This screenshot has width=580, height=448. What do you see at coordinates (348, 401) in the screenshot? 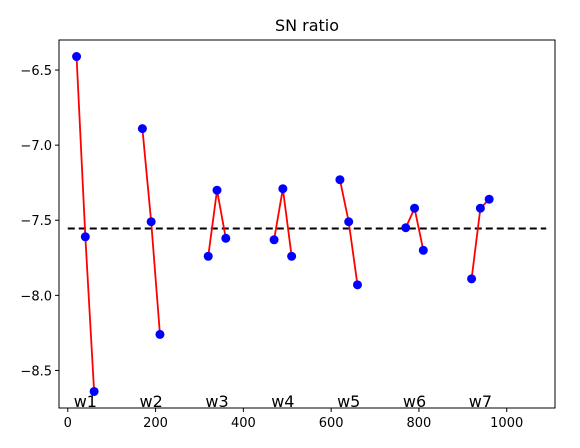
I see `group-label-w5: w5` at bounding box center [348, 401].